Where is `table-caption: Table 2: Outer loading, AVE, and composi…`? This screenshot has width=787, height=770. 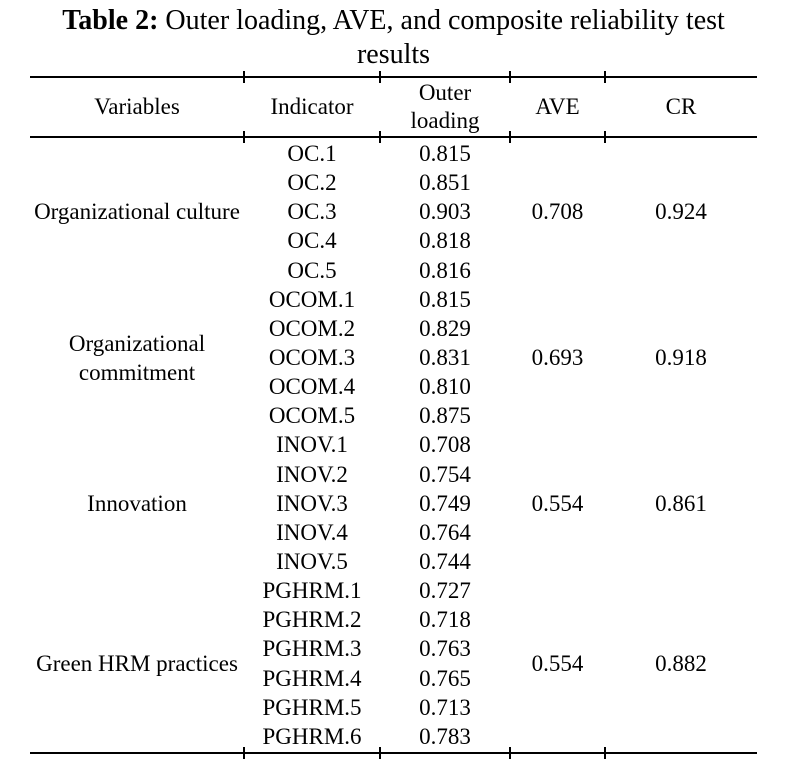
table-caption: Table 2: Outer loading, AVE, and composi… is located at coordinates (393, 38).